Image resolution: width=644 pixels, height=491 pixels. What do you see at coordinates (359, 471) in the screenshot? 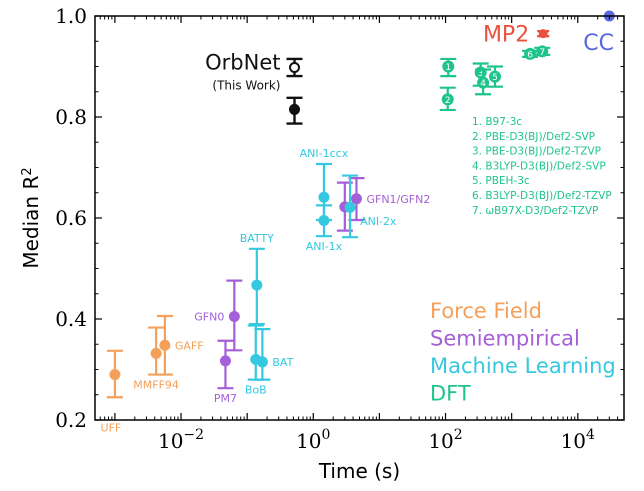
I see `x-axis-label: Time (s)` at bounding box center [359, 471].